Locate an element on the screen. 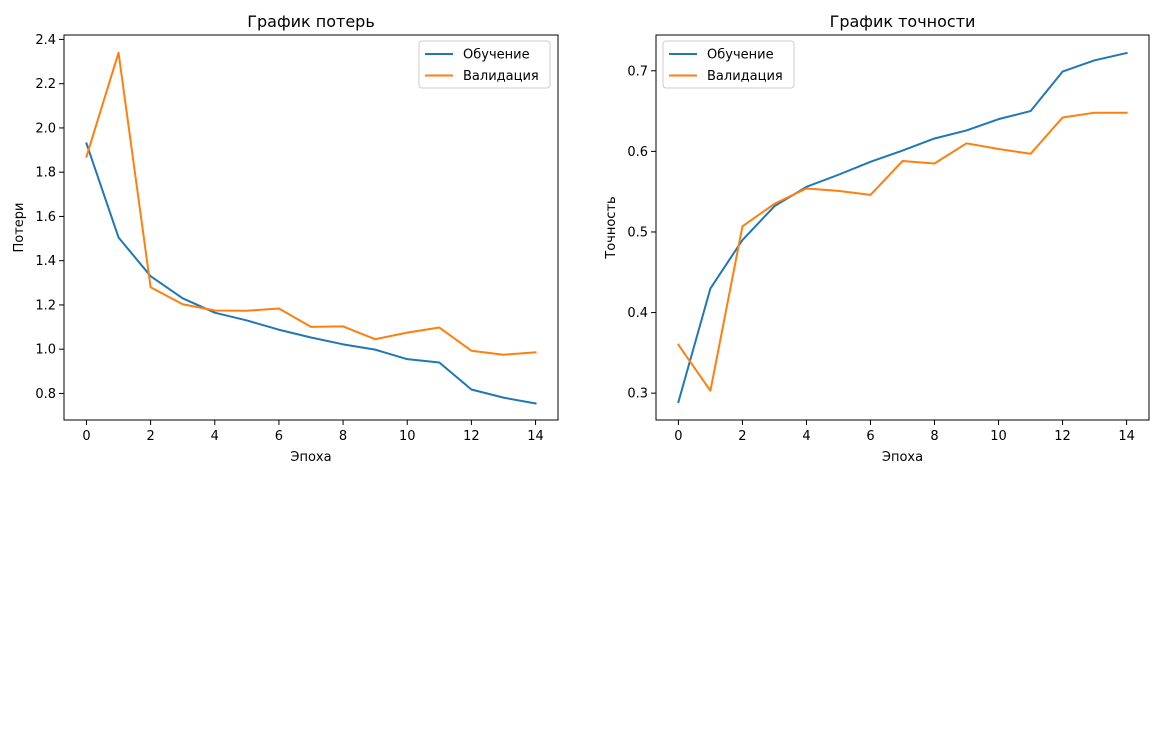 The image size is (1176, 732). y-tick-label: 1.6 is located at coordinates (45, 217).